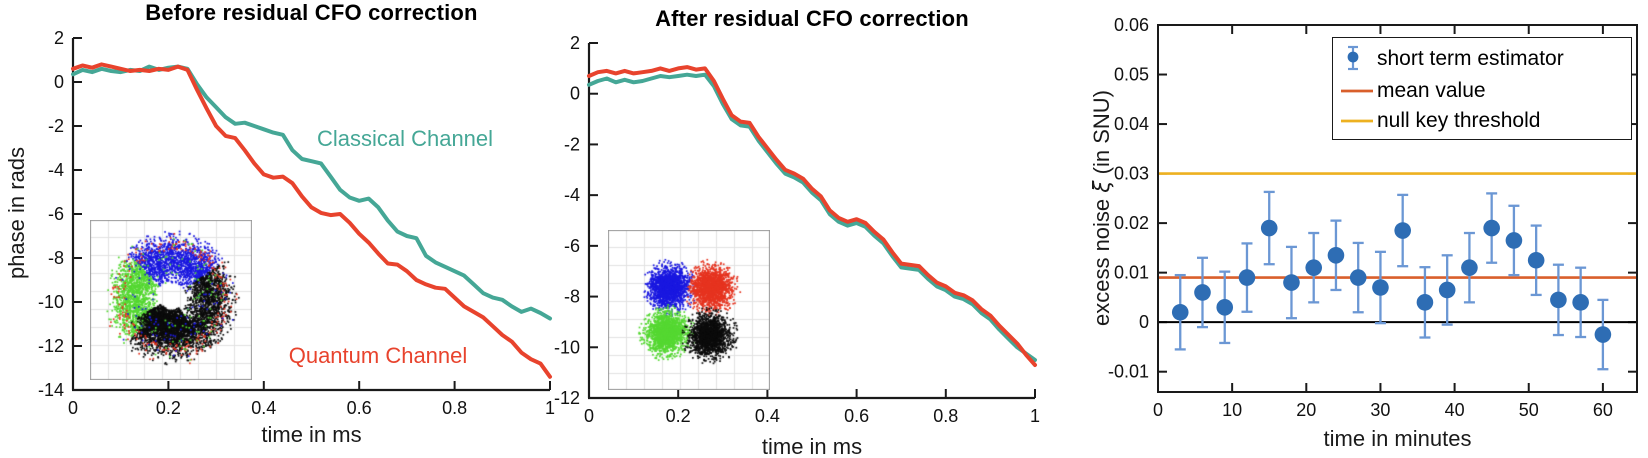 Image resolution: width=1648 pixels, height=458 pixels. I want to click on legend-item-mean-value: mean value, so click(1482, 90).